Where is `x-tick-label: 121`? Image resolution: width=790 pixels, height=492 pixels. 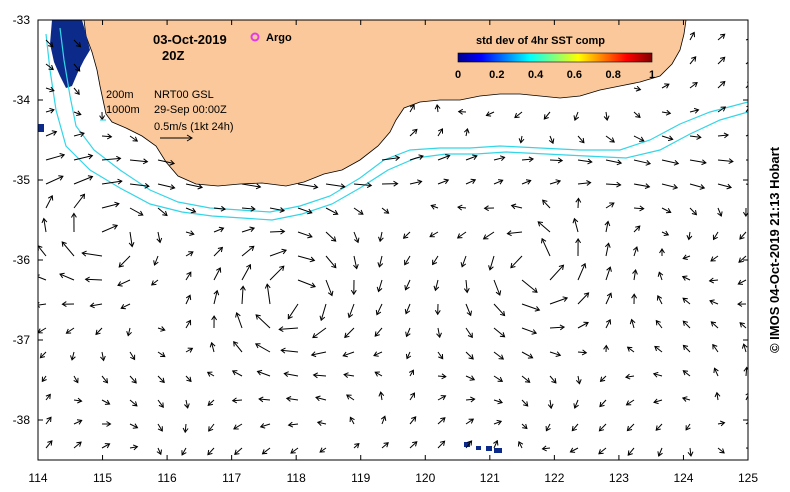
x-tick-label: 121 is located at coordinates (490, 478).